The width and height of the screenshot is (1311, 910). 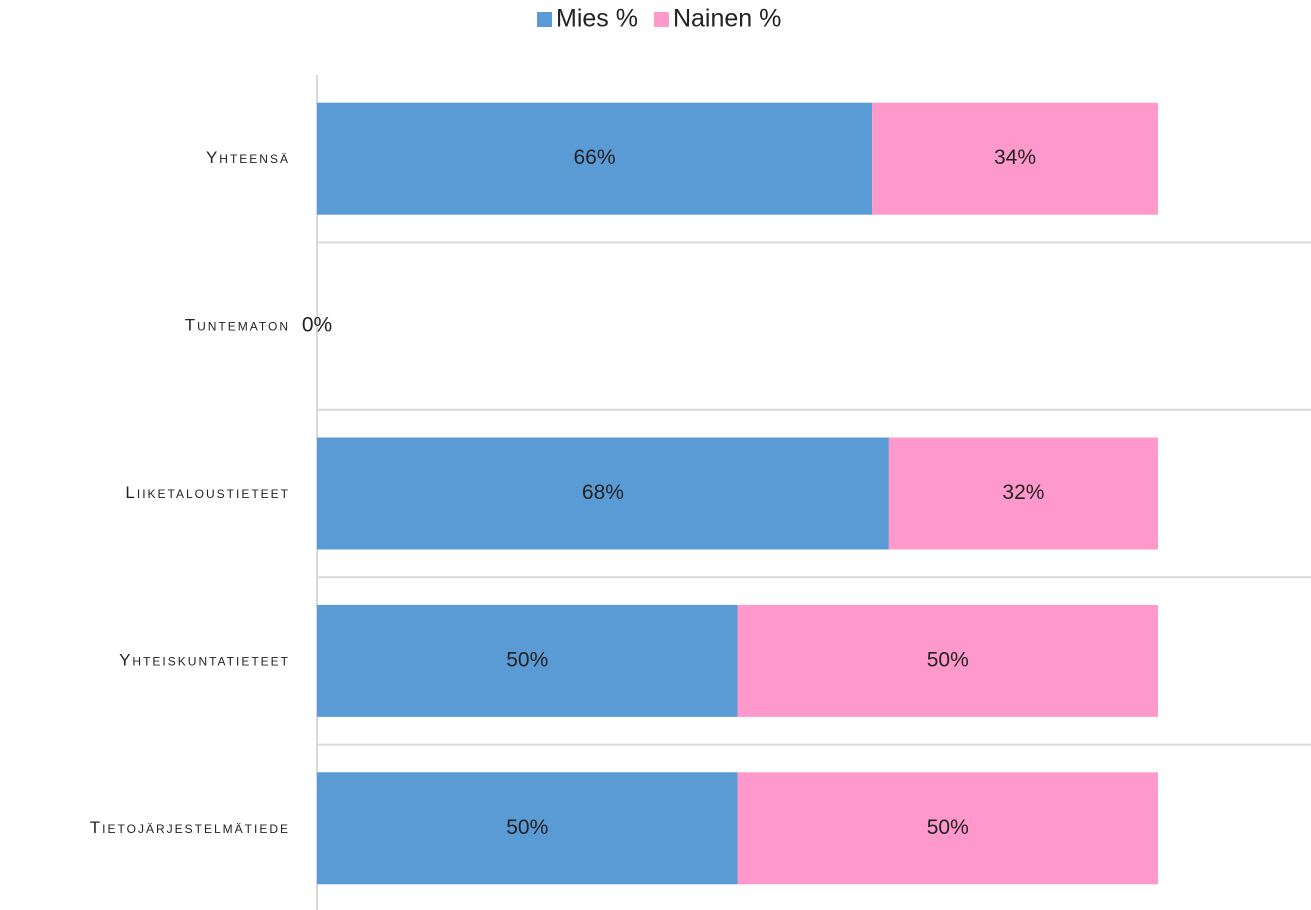 I want to click on data-label: 66%, so click(x=595, y=157).